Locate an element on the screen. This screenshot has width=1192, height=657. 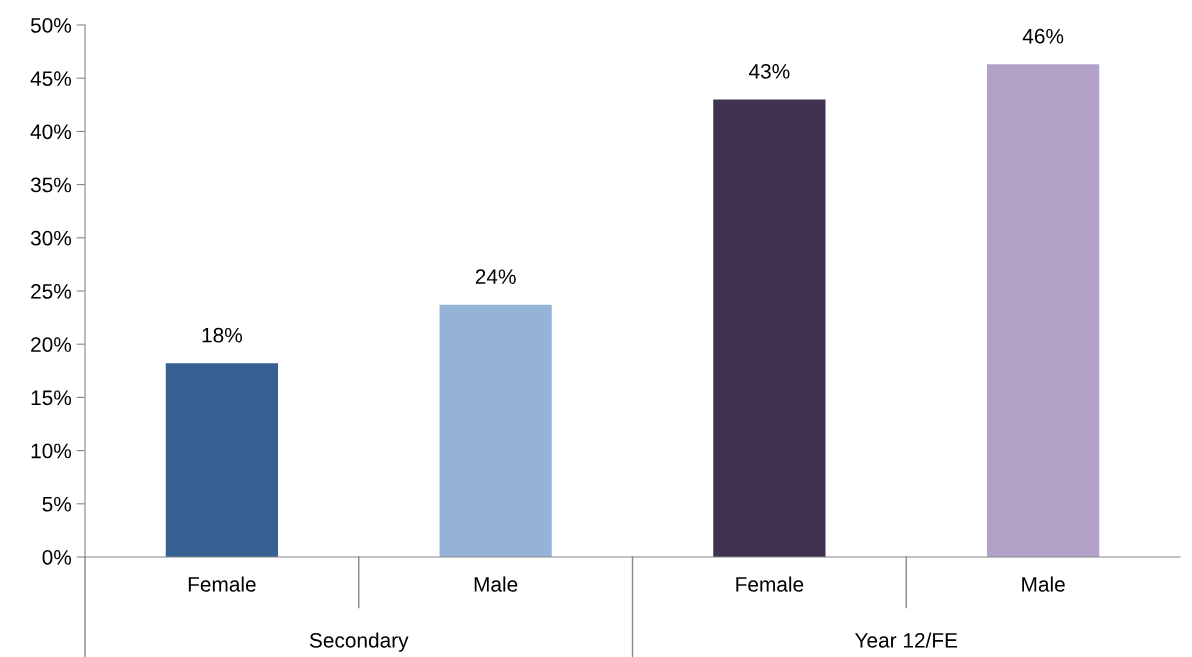
y-tick-label: 10% is located at coordinates (51, 451).